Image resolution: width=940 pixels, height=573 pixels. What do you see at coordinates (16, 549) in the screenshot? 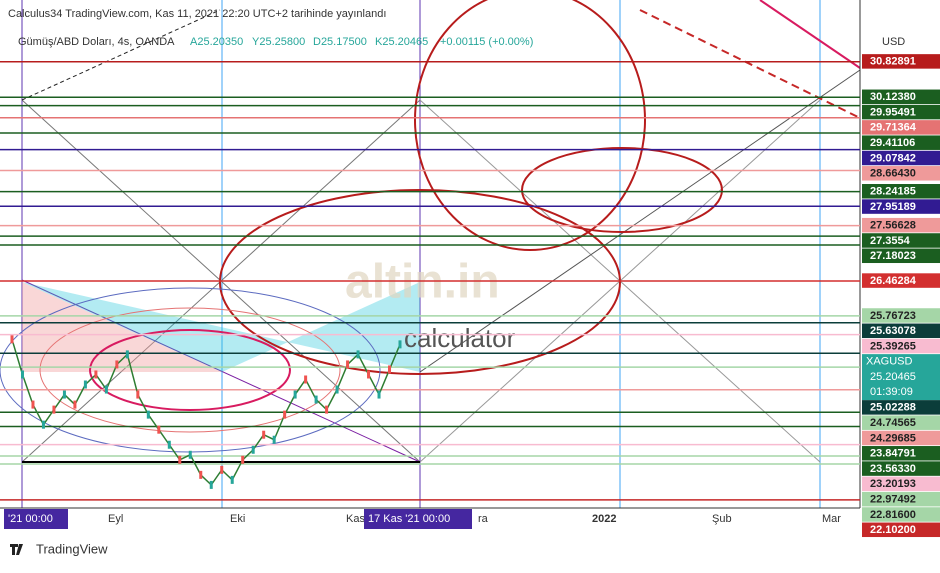
I see `logo` at bounding box center [16, 549].